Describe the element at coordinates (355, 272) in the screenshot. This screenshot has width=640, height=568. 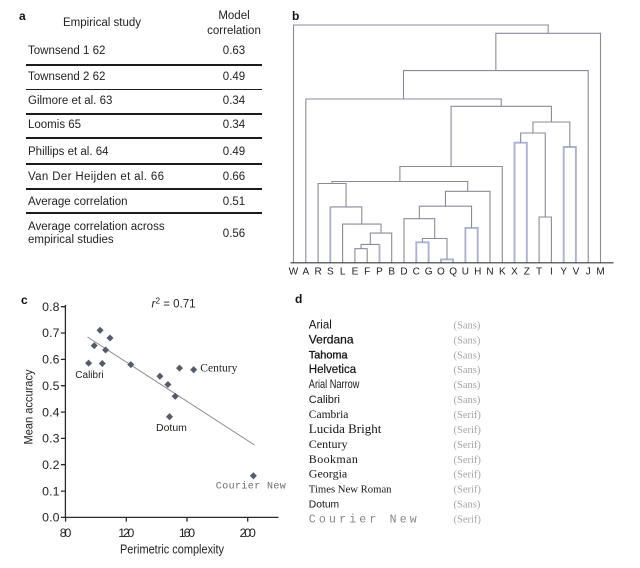
I see `svg-text: E` at that location.